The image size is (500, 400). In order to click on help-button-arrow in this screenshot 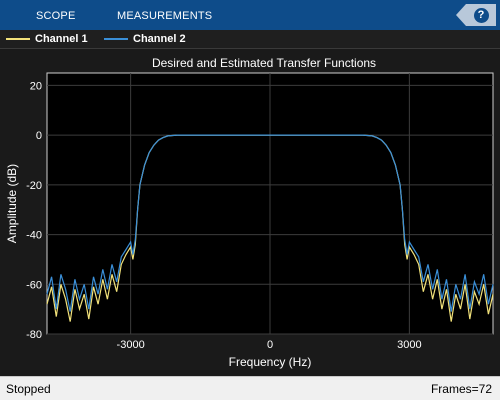, I will do `click(461, 15)`.